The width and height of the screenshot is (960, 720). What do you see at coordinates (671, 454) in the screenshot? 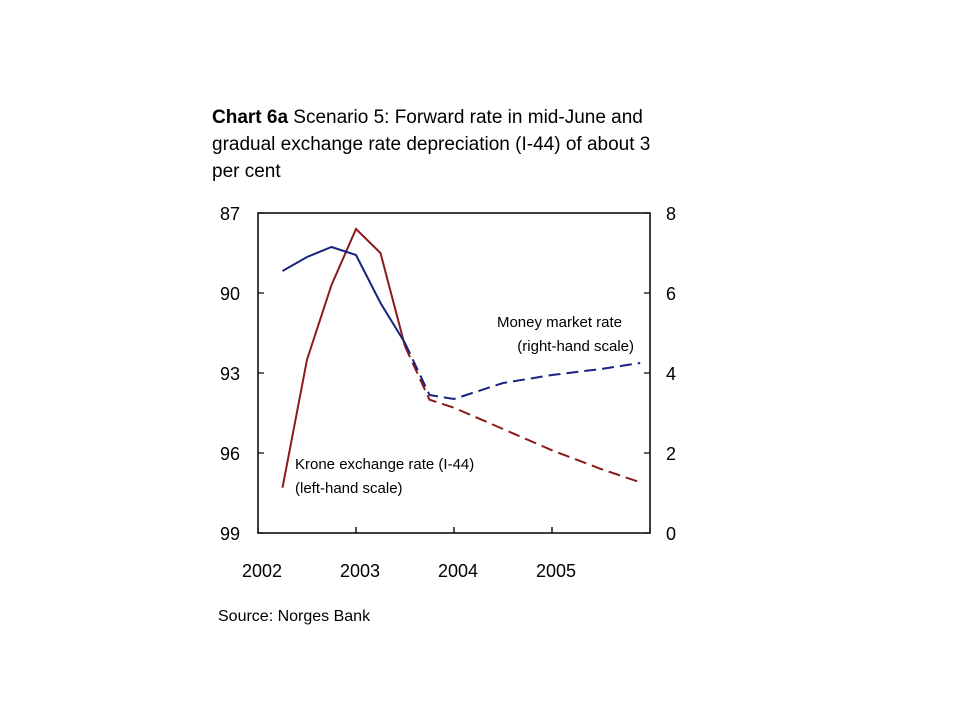
I see `right-axis-tick-label: 2` at bounding box center [671, 454].